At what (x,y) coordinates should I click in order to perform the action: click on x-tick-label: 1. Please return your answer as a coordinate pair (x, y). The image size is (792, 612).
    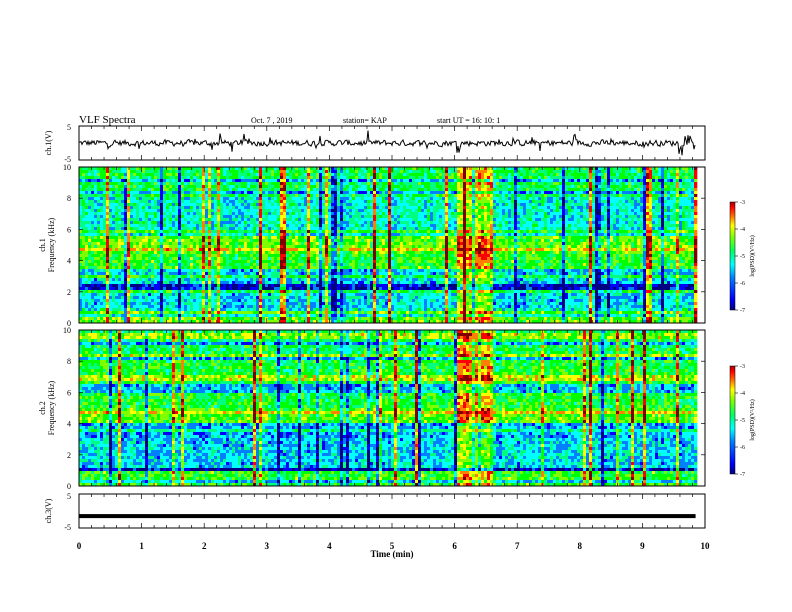
    Looking at the image, I should click on (141, 546).